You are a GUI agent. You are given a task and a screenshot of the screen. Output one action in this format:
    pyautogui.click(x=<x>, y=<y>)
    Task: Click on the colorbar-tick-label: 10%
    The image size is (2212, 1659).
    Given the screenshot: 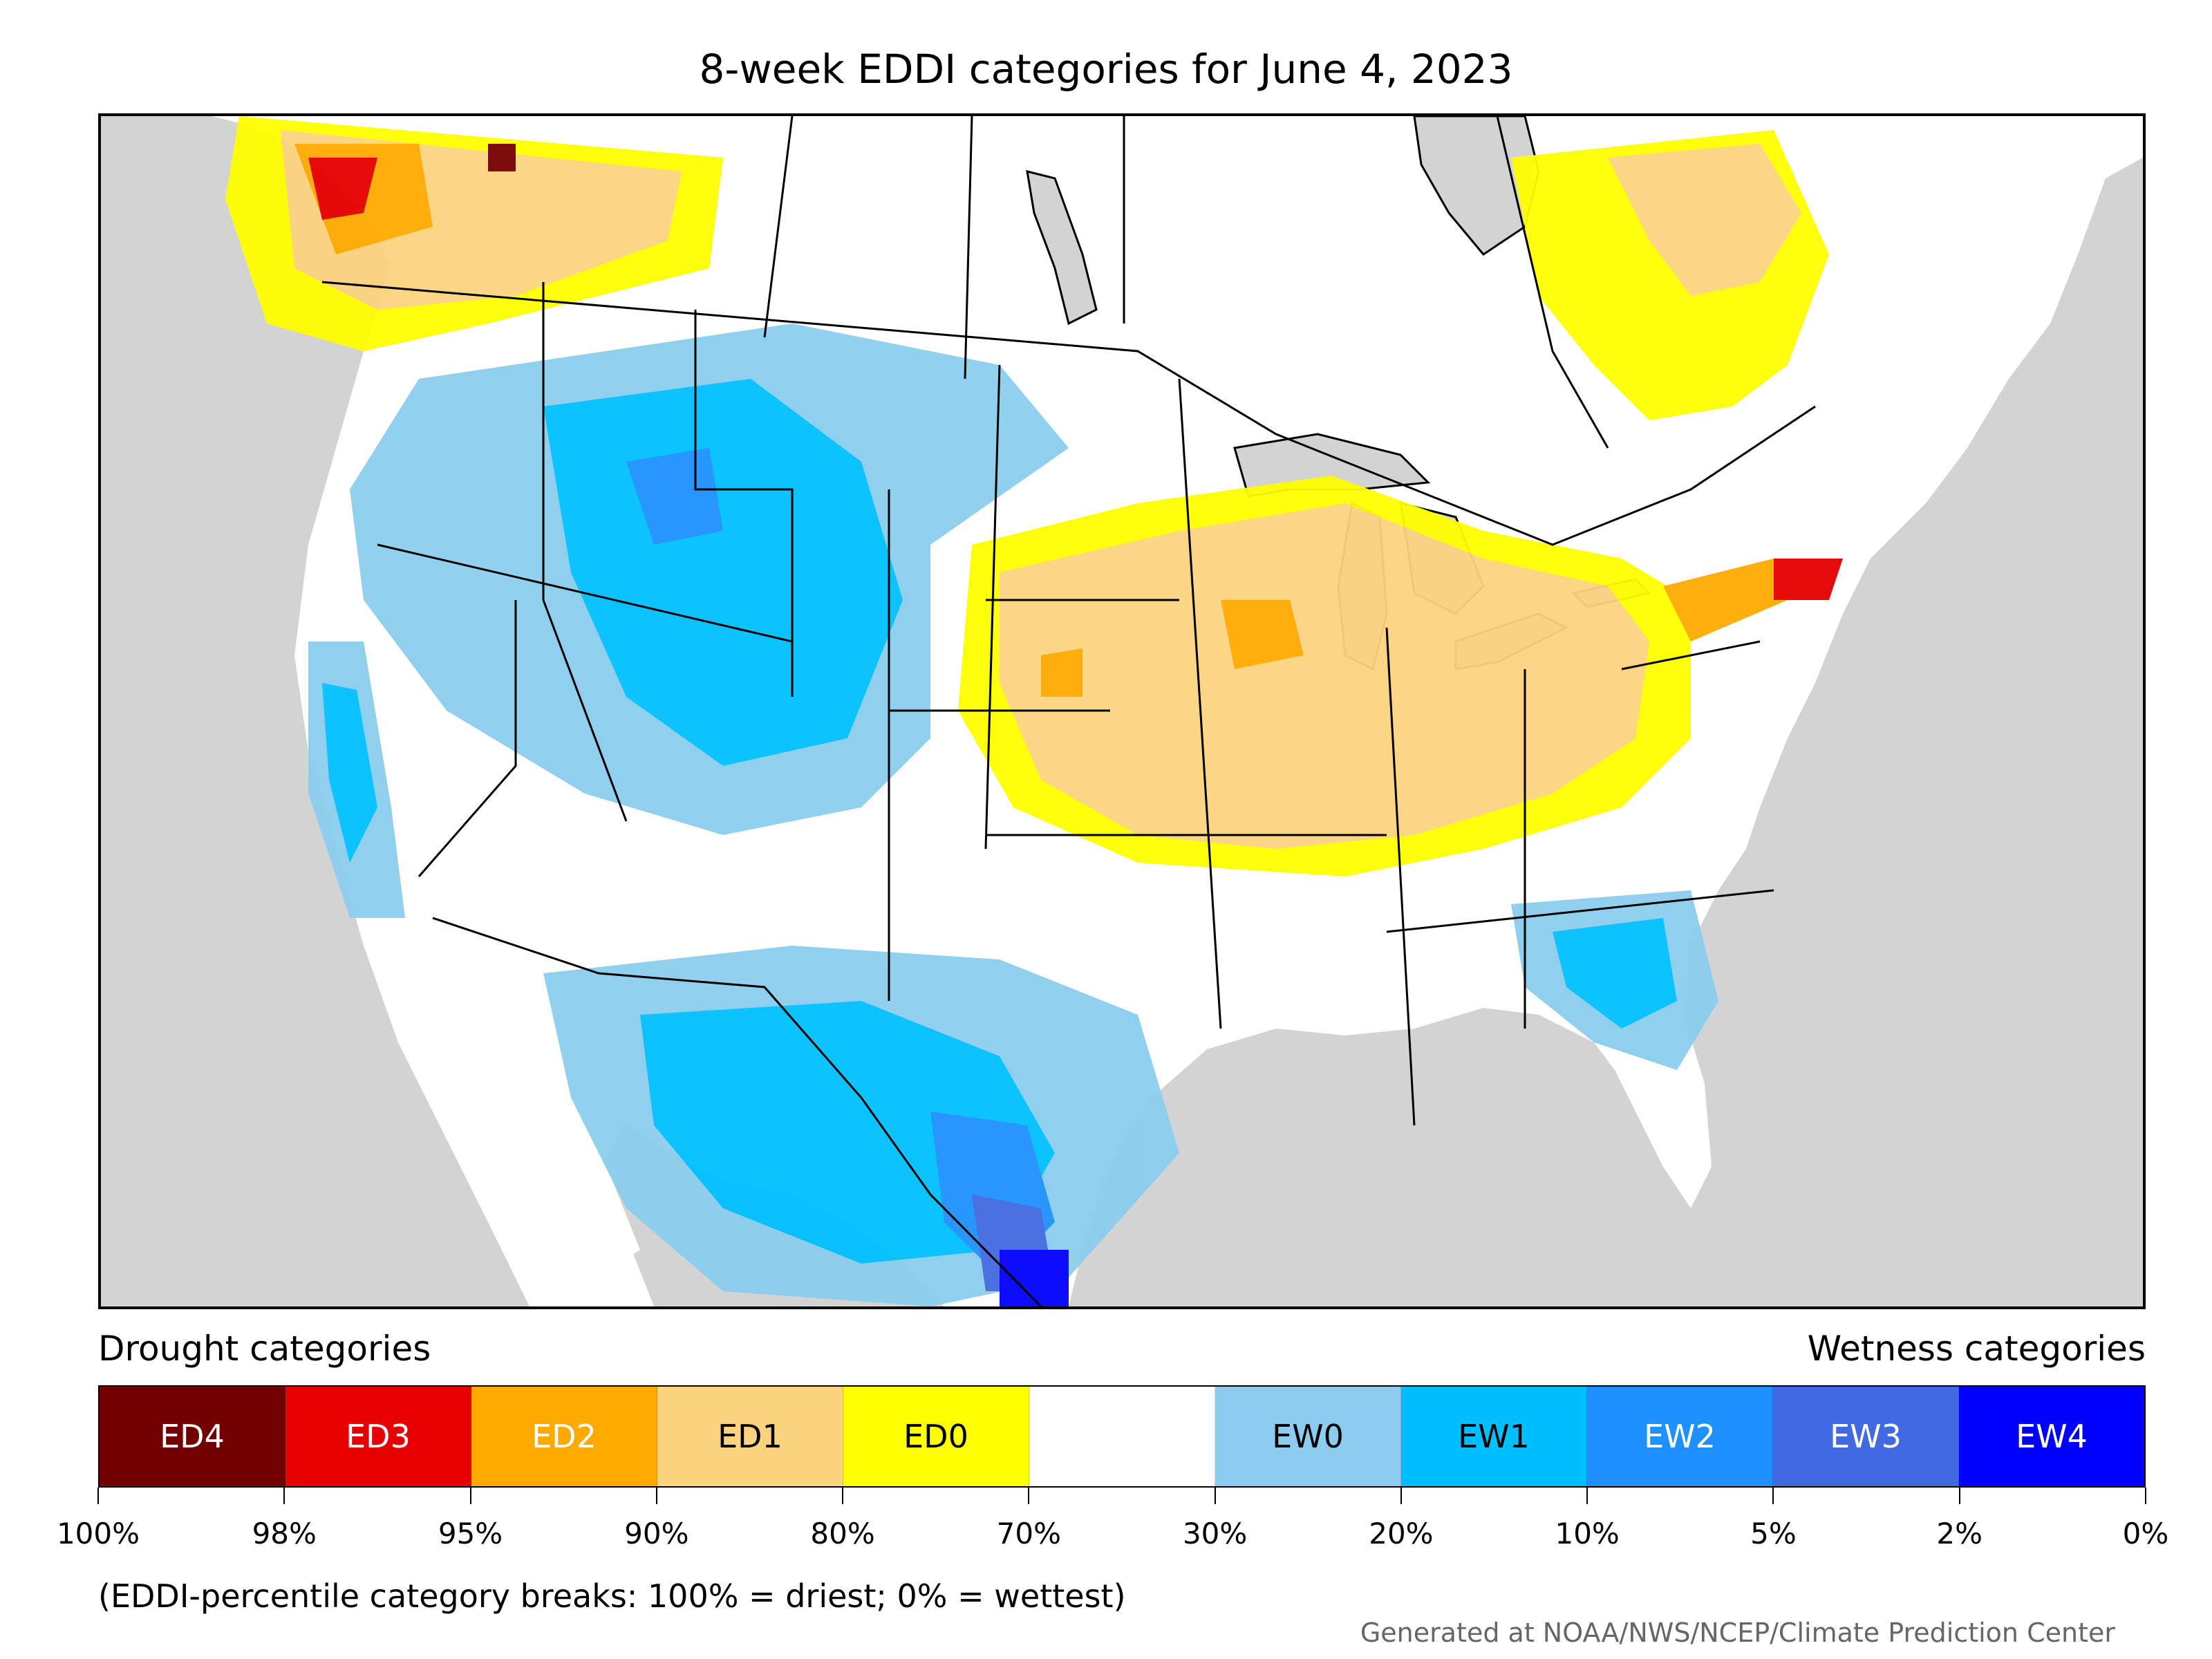 What is the action you would take?
    pyautogui.click(x=1587, y=1534)
    